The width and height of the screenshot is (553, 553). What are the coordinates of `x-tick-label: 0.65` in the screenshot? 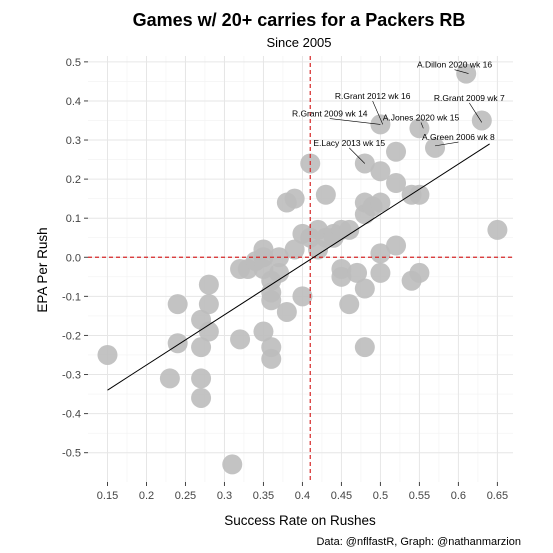 It's located at (497, 496).